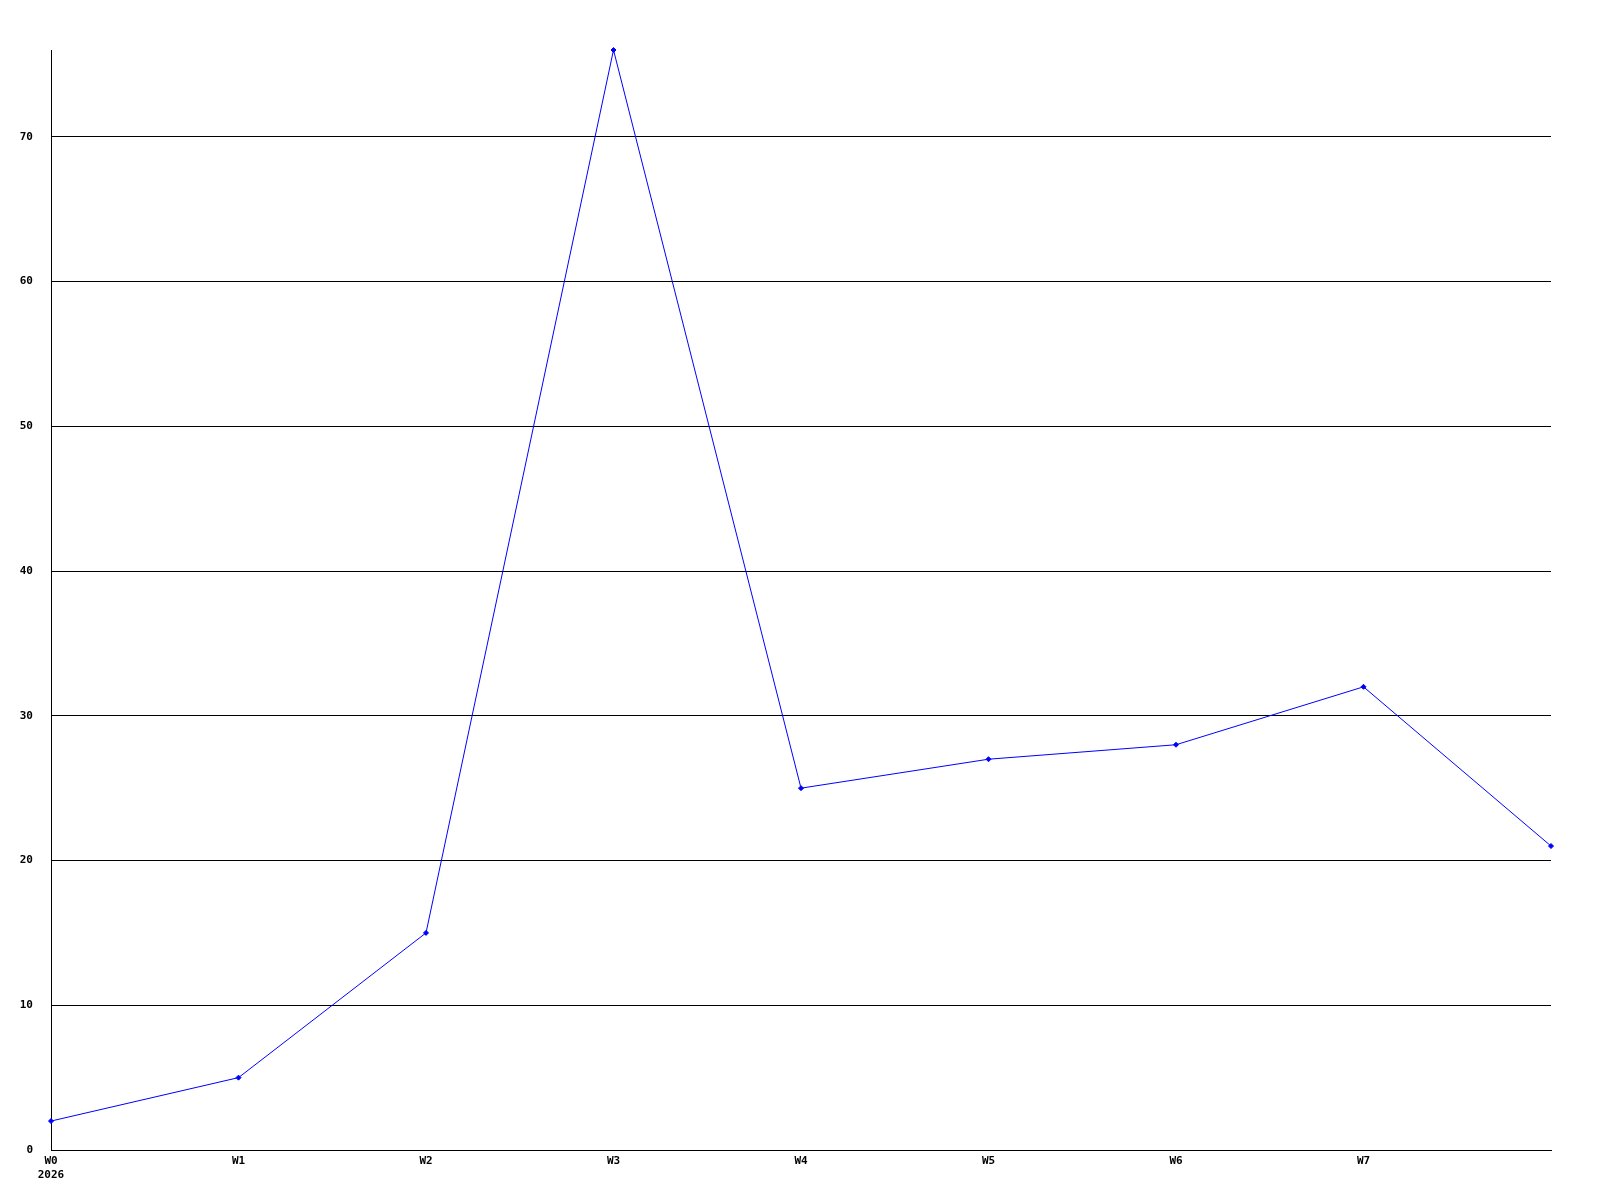 The image size is (1600, 1200). Describe the element at coordinates (26, 1005) in the screenshot. I see `y-tick-label: 10` at that location.